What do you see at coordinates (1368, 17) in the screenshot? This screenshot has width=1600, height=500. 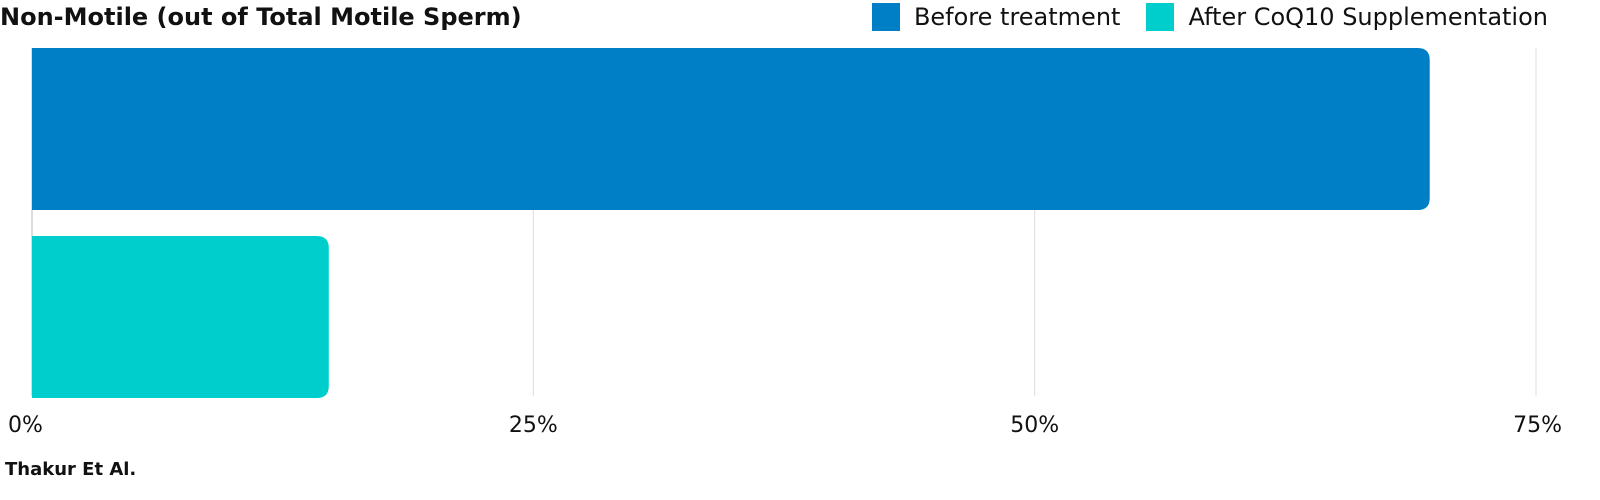 I see `legend-label-after: After CoQ10 Supplementation` at bounding box center [1368, 17].